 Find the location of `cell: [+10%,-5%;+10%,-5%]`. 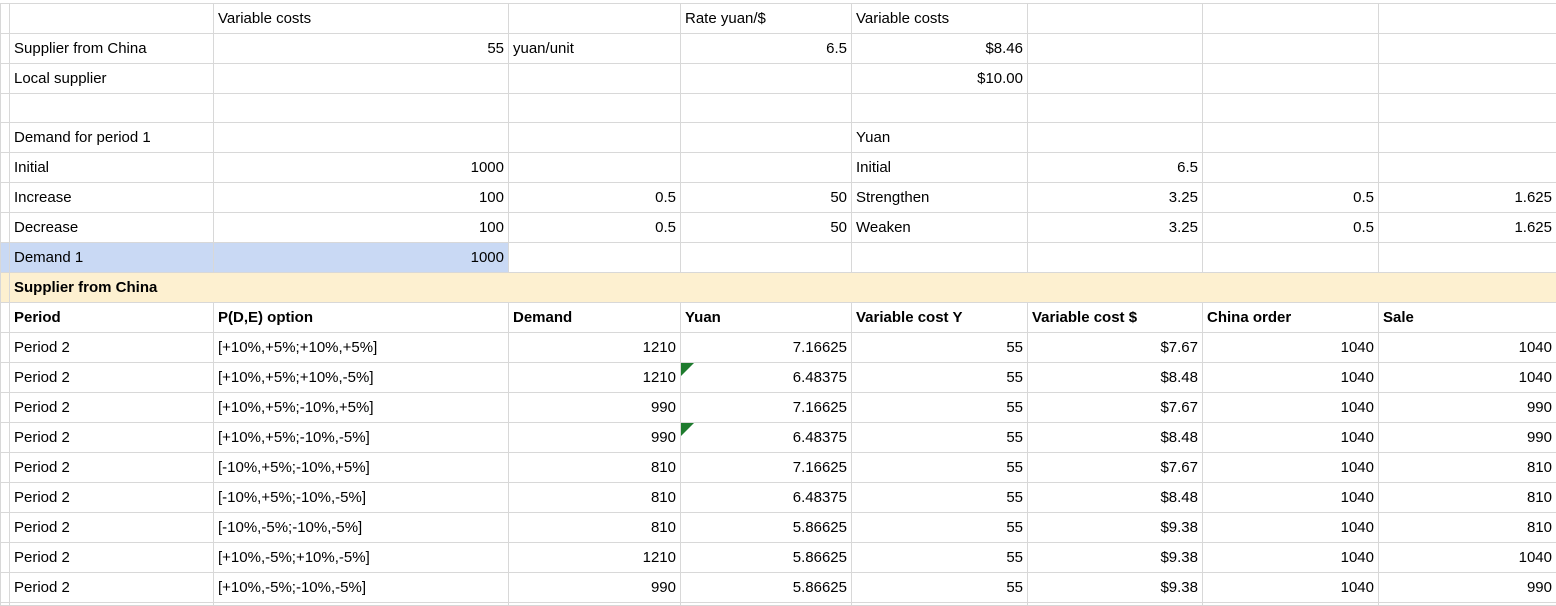

cell: [+10%,-5%;+10%,-5%] is located at coordinates (361, 557).